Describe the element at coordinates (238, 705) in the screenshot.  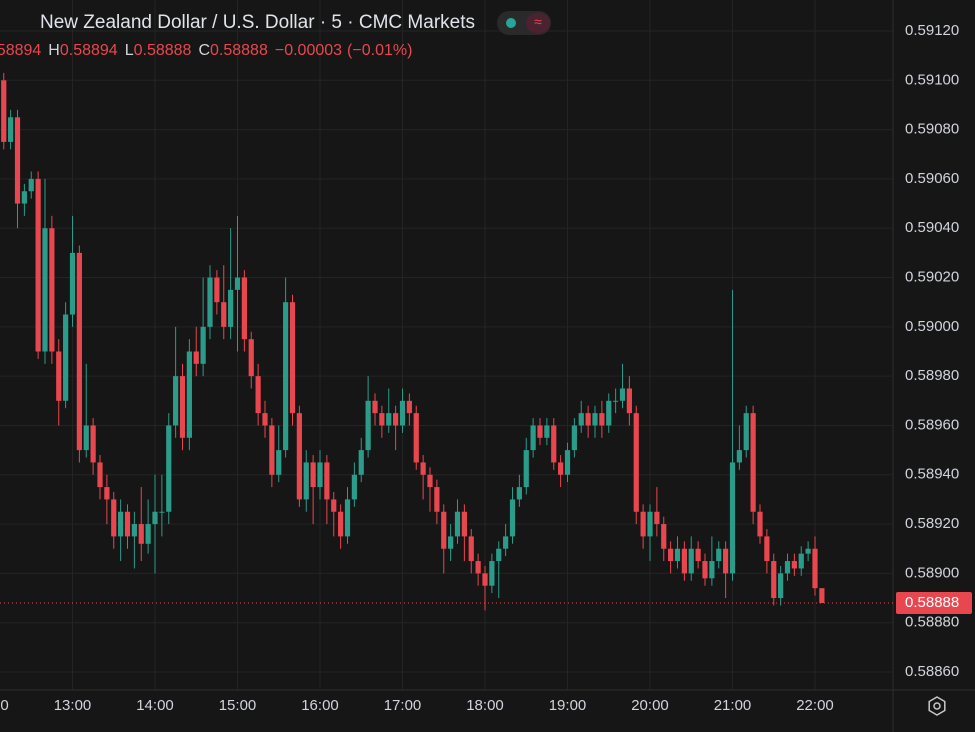
I see `x-tick-label: 15:00` at that location.